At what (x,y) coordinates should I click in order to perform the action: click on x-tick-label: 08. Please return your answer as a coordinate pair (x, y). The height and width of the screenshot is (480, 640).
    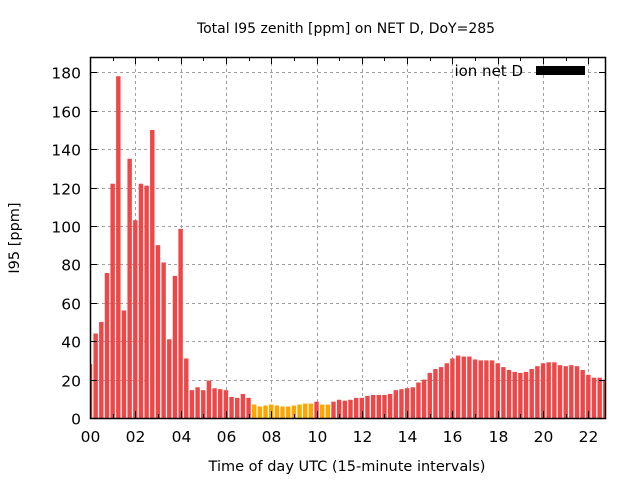
    Looking at the image, I should click on (272, 437).